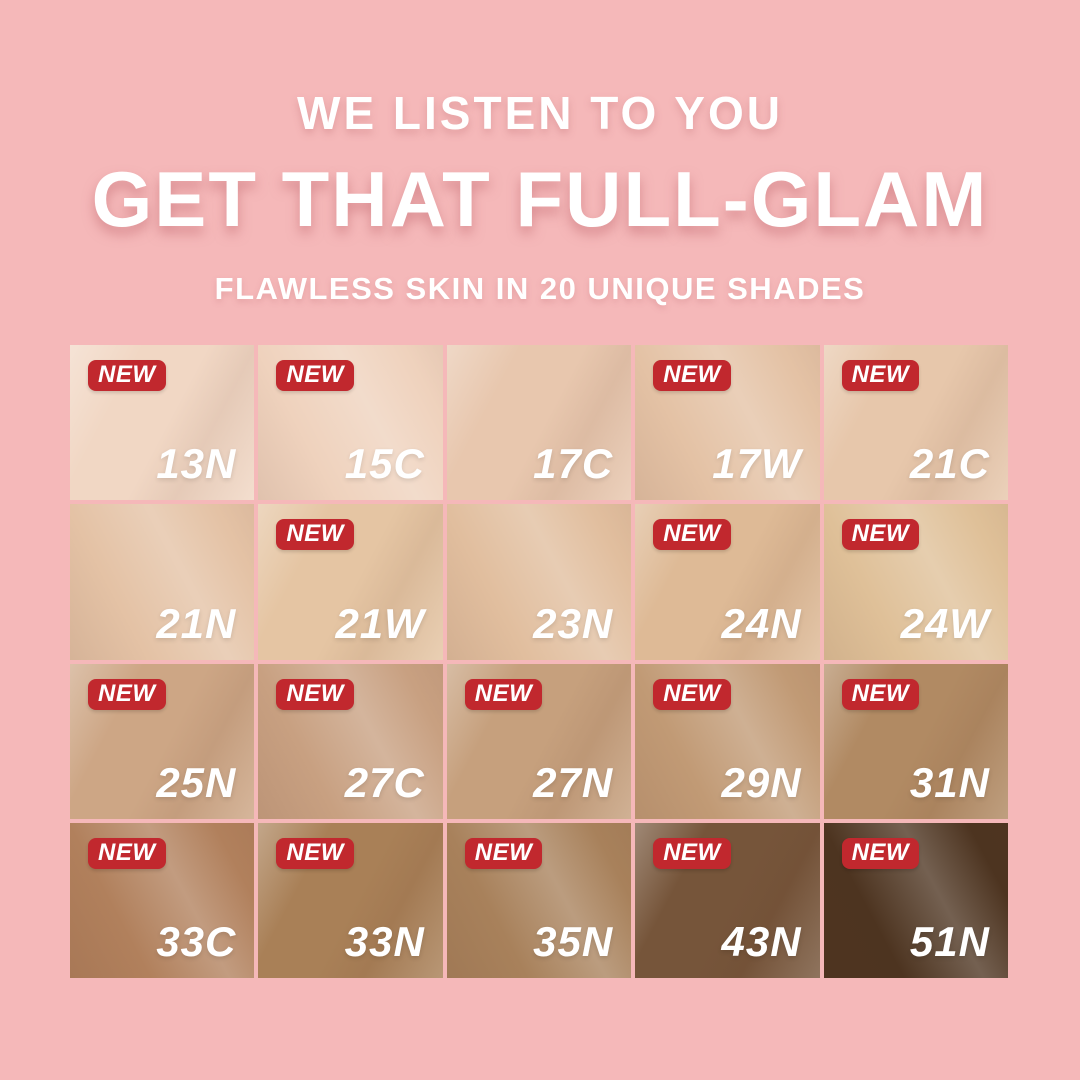  Describe the element at coordinates (162, 900) in the screenshot. I see `shade-swatch: NEW 33C` at that location.